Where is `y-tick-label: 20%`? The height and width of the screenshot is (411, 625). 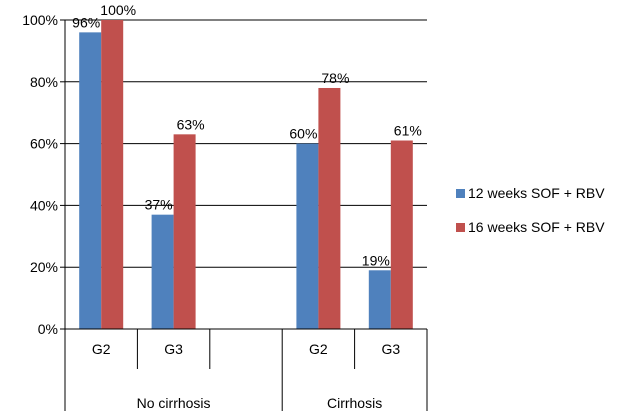 y-tick-label: 20% is located at coordinates (44, 267).